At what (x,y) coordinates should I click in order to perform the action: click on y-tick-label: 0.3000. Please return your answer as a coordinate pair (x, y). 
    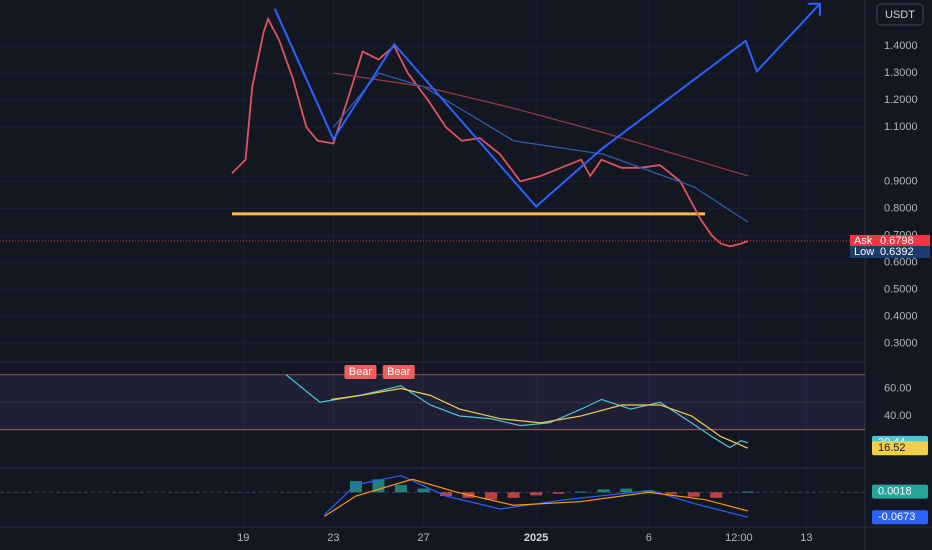
    Looking at the image, I should click on (901, 344).